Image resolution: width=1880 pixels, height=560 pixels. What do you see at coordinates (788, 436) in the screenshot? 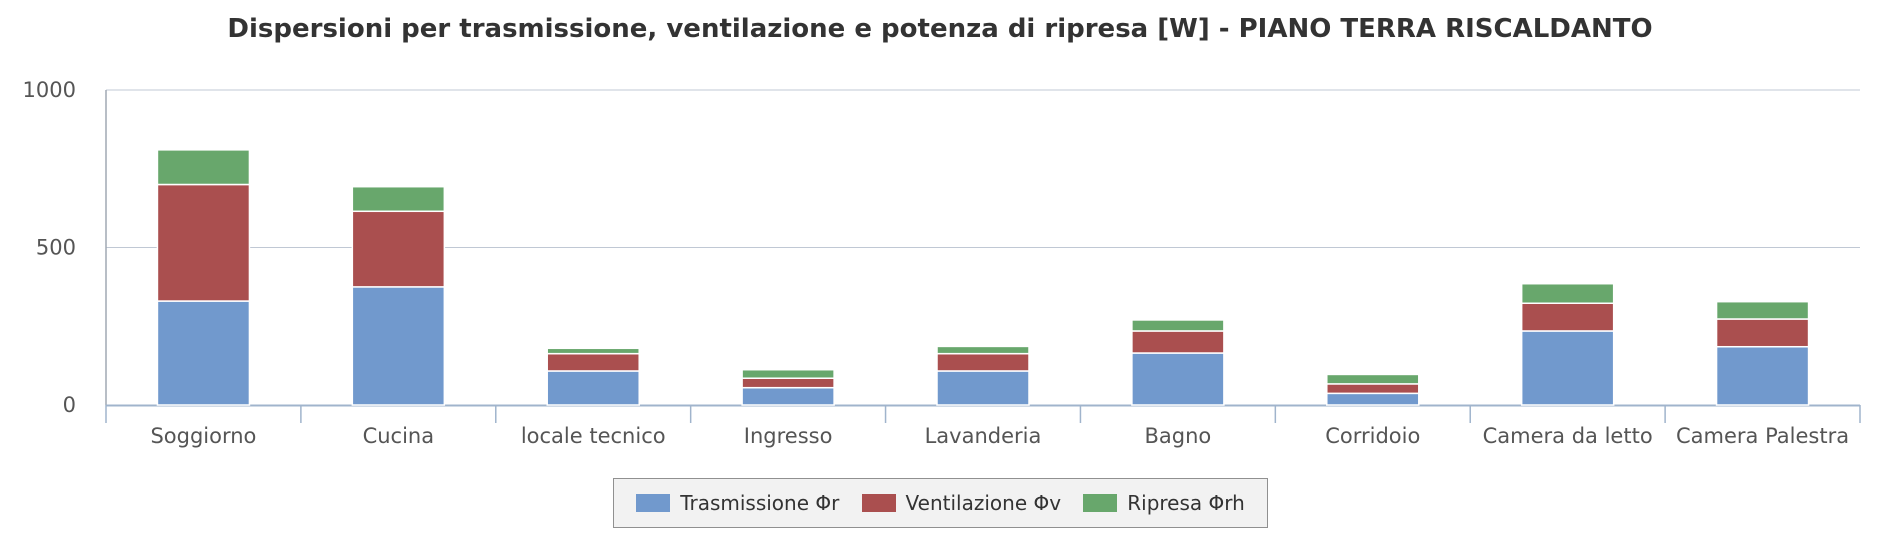
I see `x-tick-label-3: Ingresso` at bounding box center [788, 436].